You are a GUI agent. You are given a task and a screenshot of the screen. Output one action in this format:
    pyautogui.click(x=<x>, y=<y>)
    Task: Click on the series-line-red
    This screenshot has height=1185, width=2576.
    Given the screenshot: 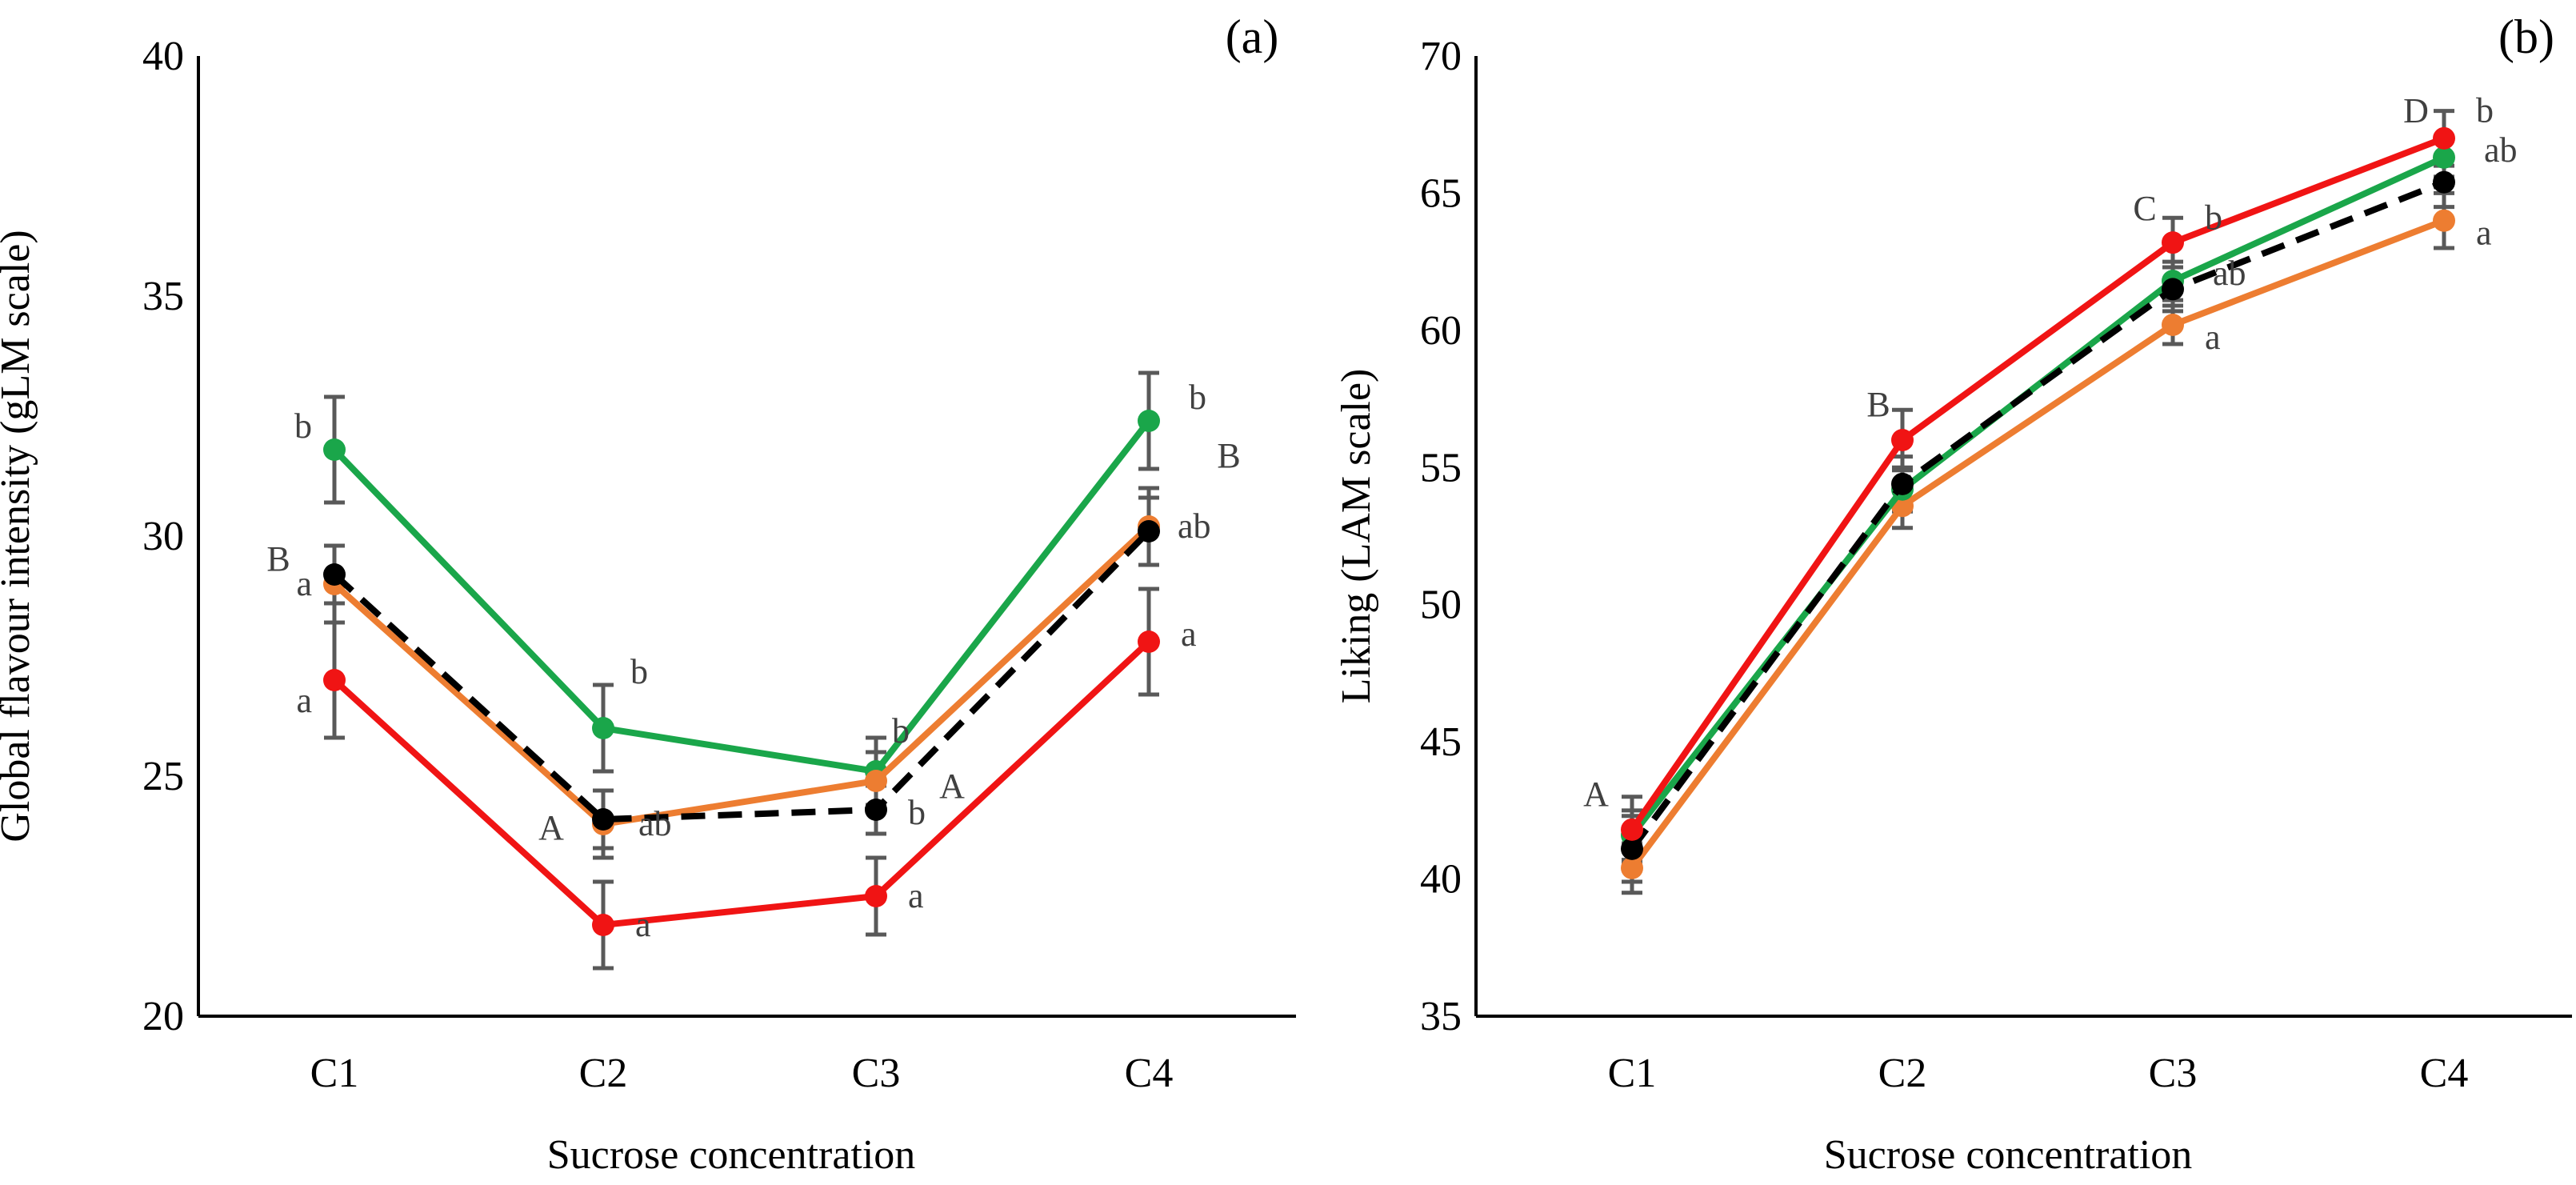 What is the action you would take?
    pyautogui.click(x=741, y=783)
    